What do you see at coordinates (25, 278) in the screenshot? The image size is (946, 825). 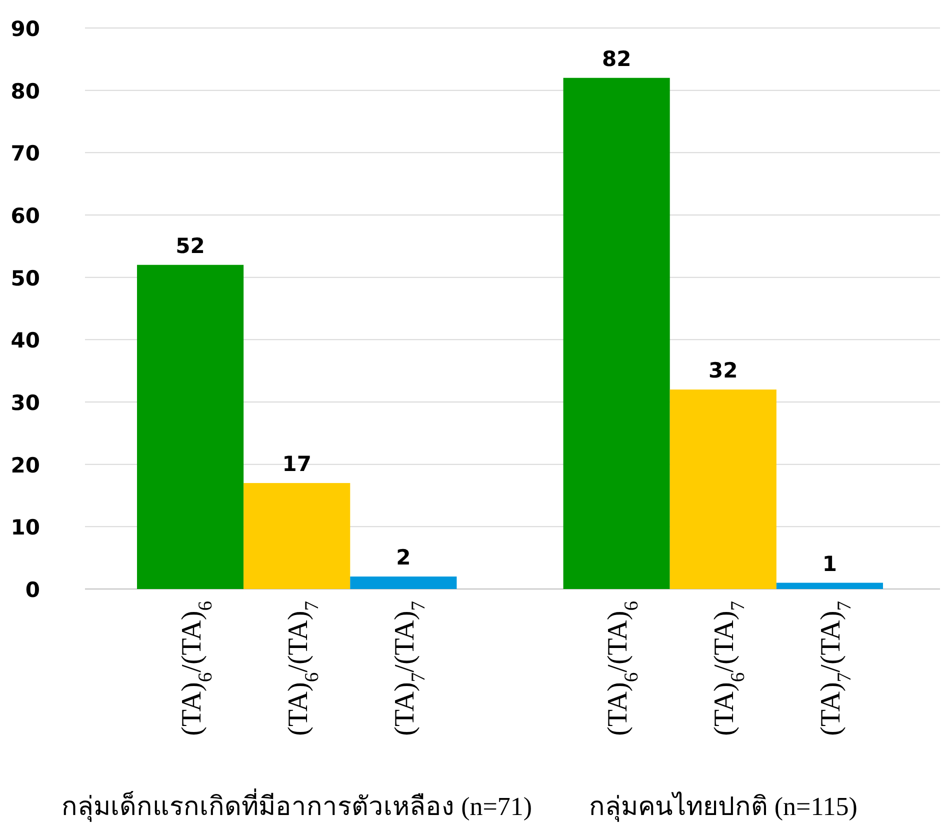 I see `y-tick-label: 50` at bounding box center [25, 278].